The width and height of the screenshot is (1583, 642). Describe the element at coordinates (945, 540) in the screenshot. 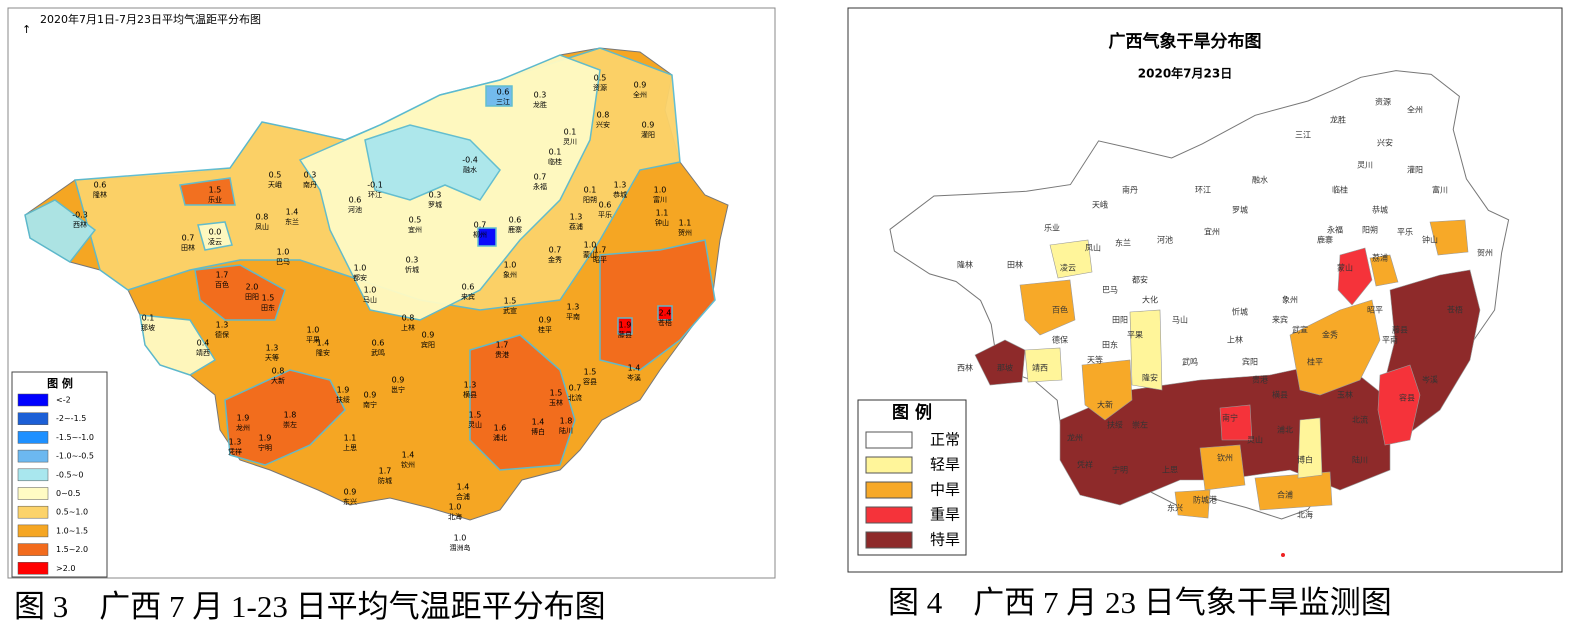

I see `legend-label: 特旱` at that location.